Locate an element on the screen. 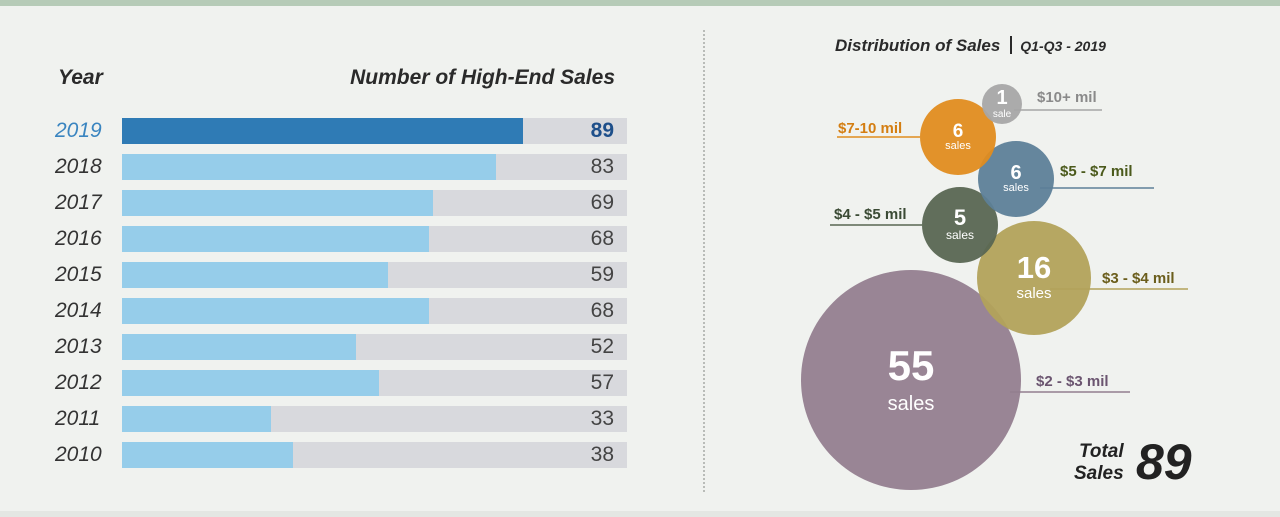 The height and width of the screenshot is (517, 1280). bar-value: 52 is located at coordinates (602, 346).